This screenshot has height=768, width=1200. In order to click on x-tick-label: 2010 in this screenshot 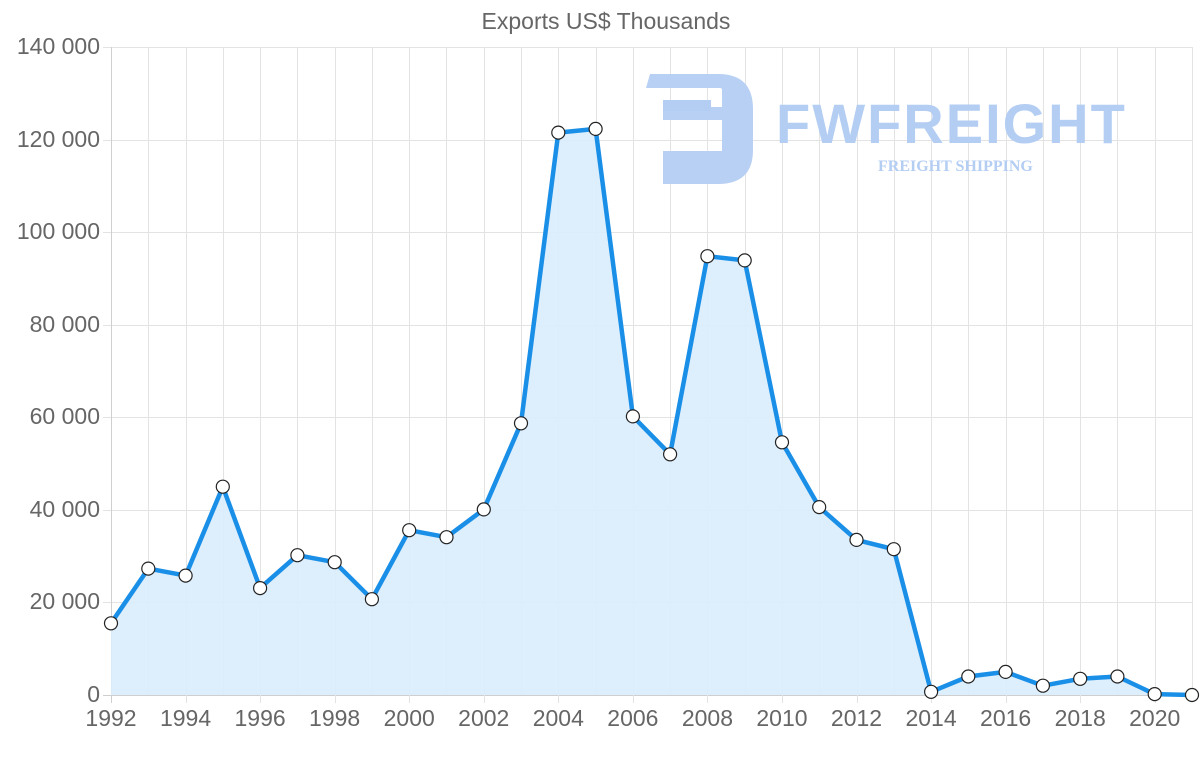, I will do `click(782, 718)`.